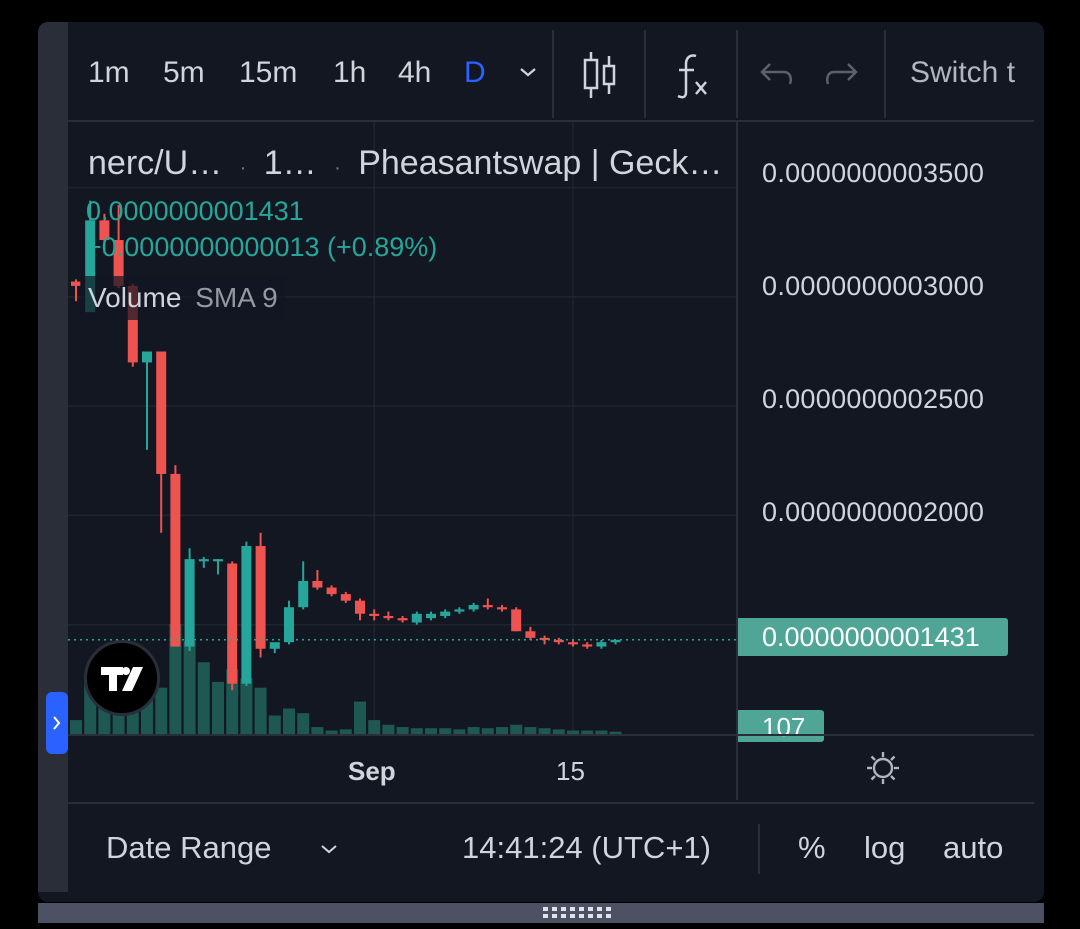 This screenshot has width=1080, height=929. I want to click on clock-timezone: 14:41:24 (UTC+1), so click(586, 847).